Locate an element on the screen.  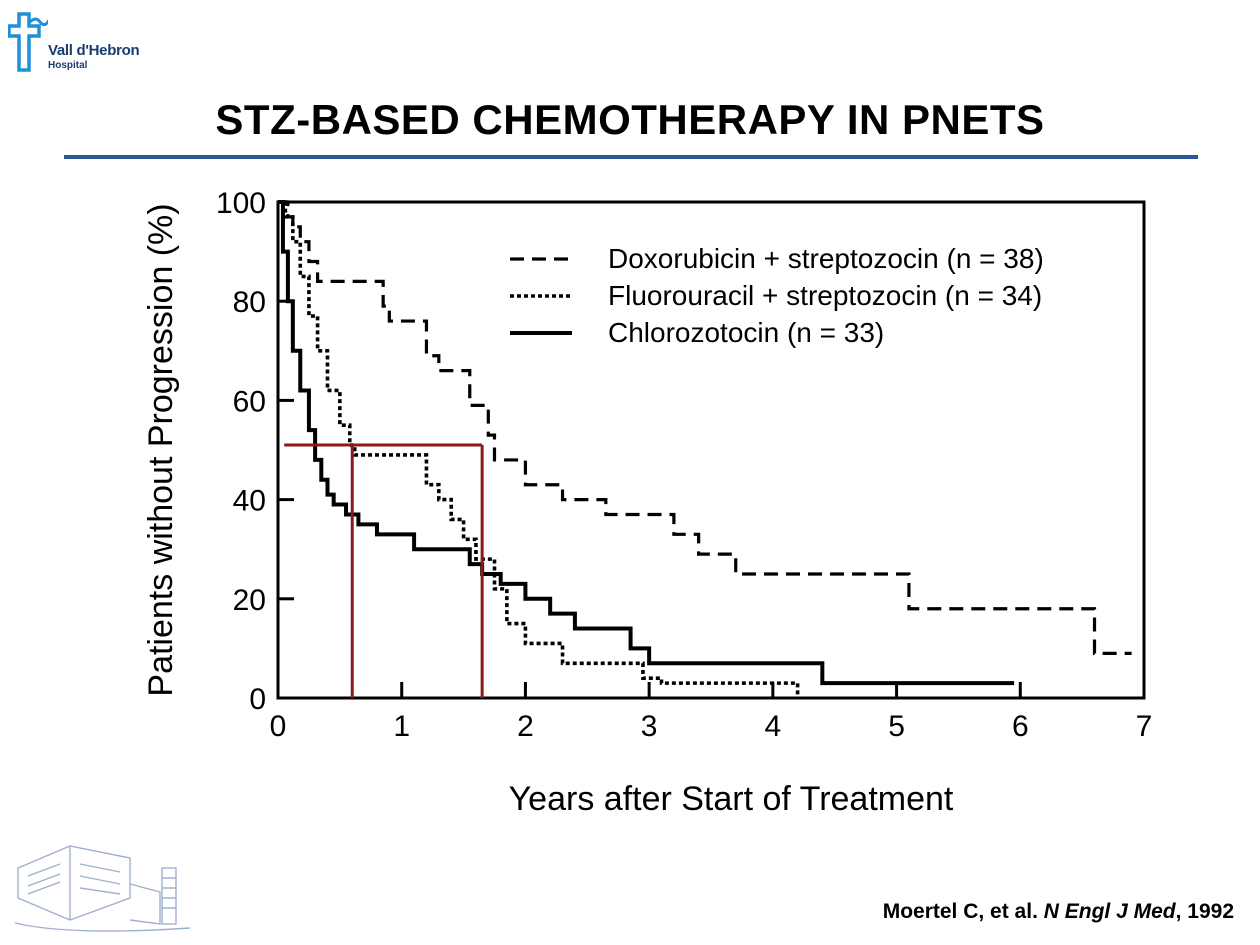
citation-journal: N Engl J Med is located at coordinates (1109, 911).